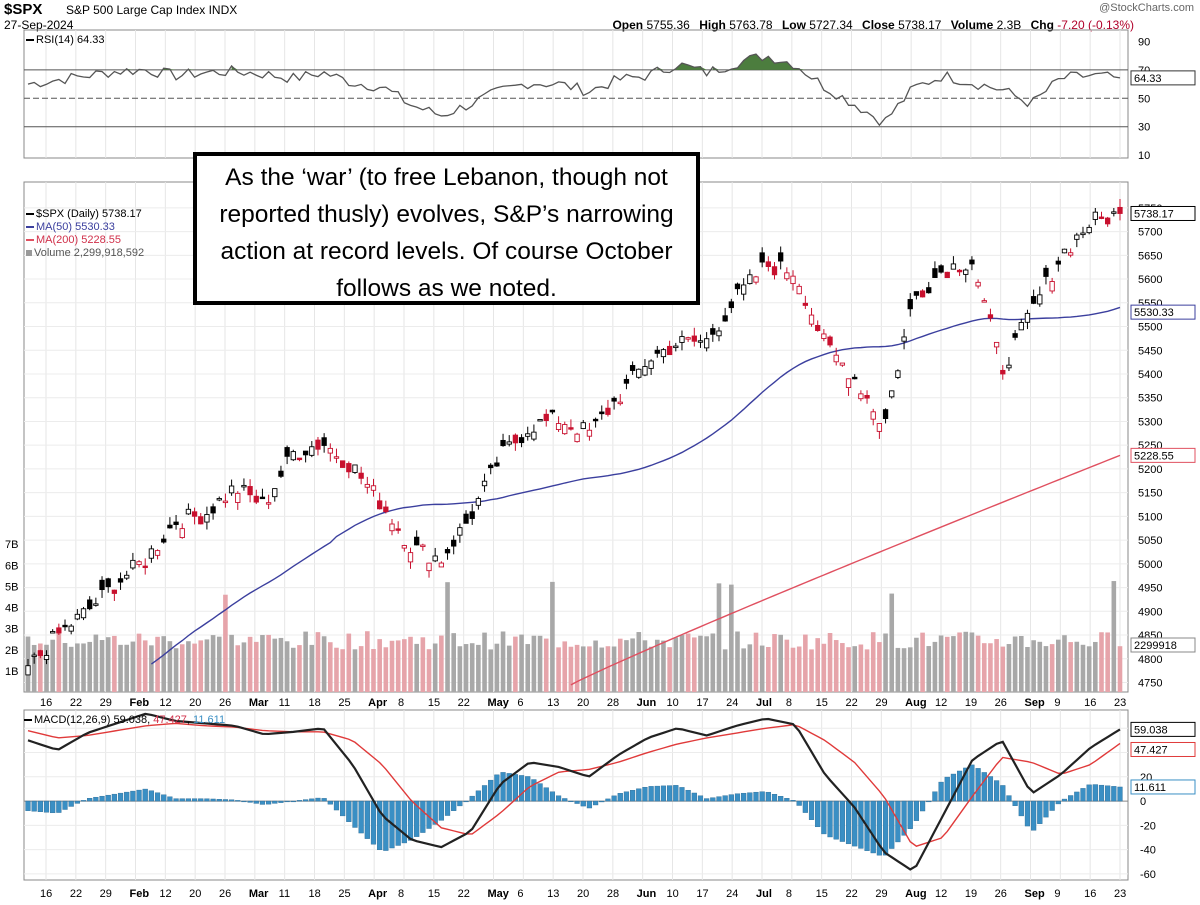 The height and width of the screenshot is (905, 1200). Describe the element at coordinates (75, 227) in the screenshot. I see `legend-ma50-text: MA(50) 5530.33` at that location.